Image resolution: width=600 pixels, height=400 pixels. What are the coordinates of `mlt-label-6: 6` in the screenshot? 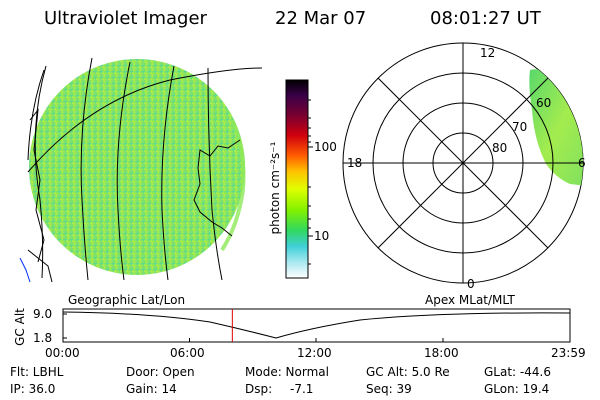 It's located at (582, 163).